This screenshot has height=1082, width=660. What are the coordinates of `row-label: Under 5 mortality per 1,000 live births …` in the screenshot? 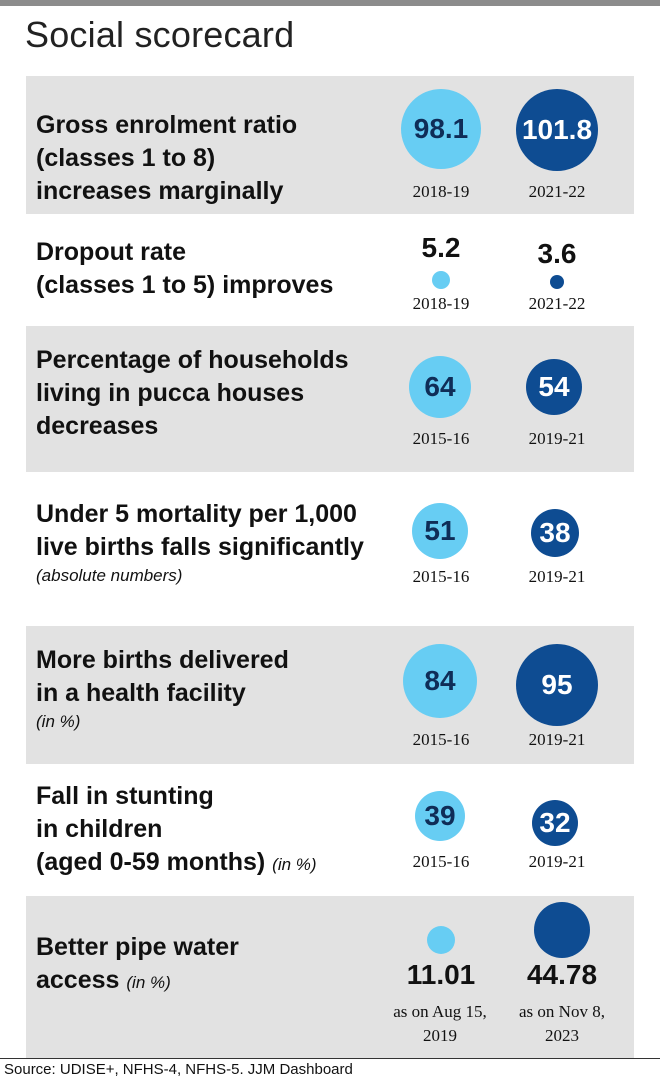 It's located at (200, 543).